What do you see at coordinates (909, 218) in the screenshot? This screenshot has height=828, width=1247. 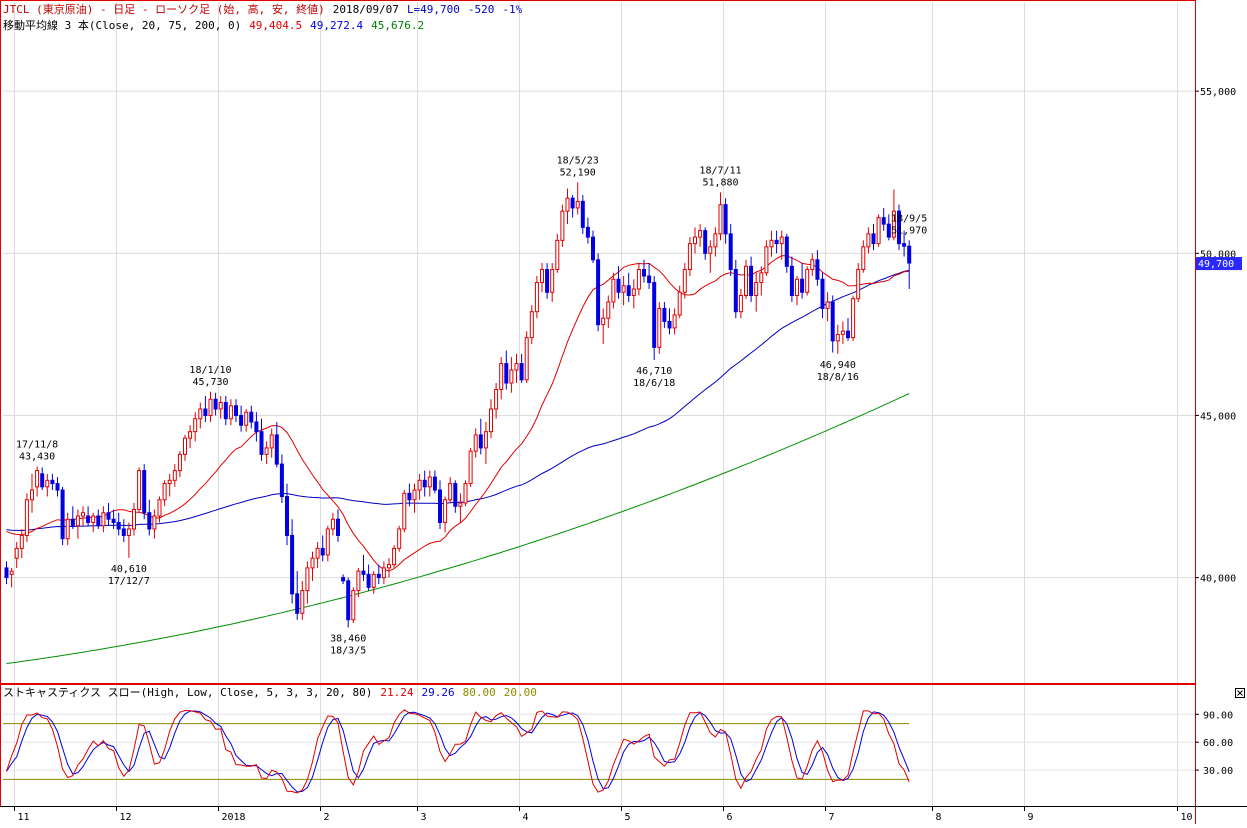 I see `annotation-date: 18/9/5` at bounding box center [909, 218].